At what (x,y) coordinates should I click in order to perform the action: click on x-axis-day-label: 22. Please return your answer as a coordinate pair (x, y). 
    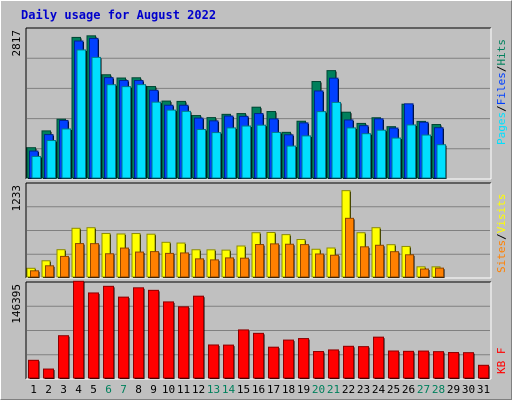
    Looking at the image, I should click on (348, 389).